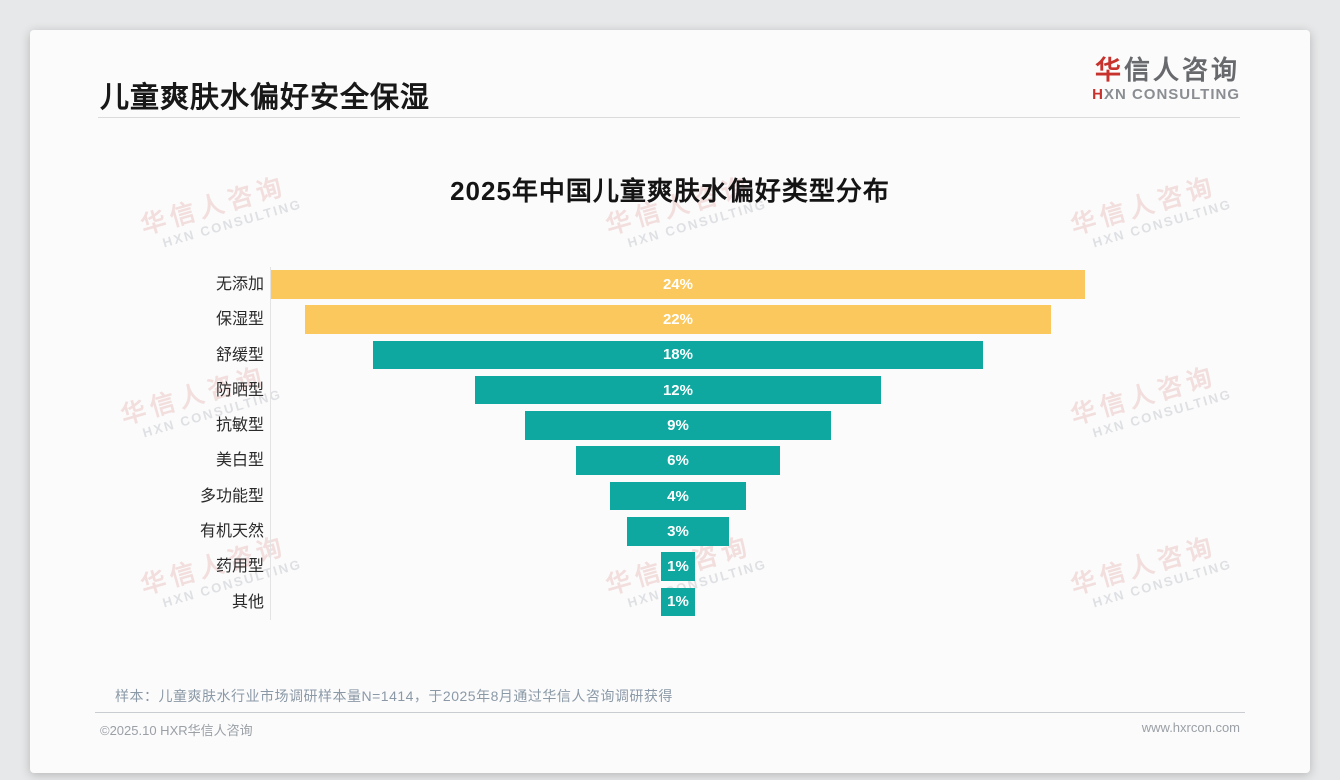 This screenshot has height=780, width=1340. I want to click on funnel-bar: 18%, so click(678, 355).